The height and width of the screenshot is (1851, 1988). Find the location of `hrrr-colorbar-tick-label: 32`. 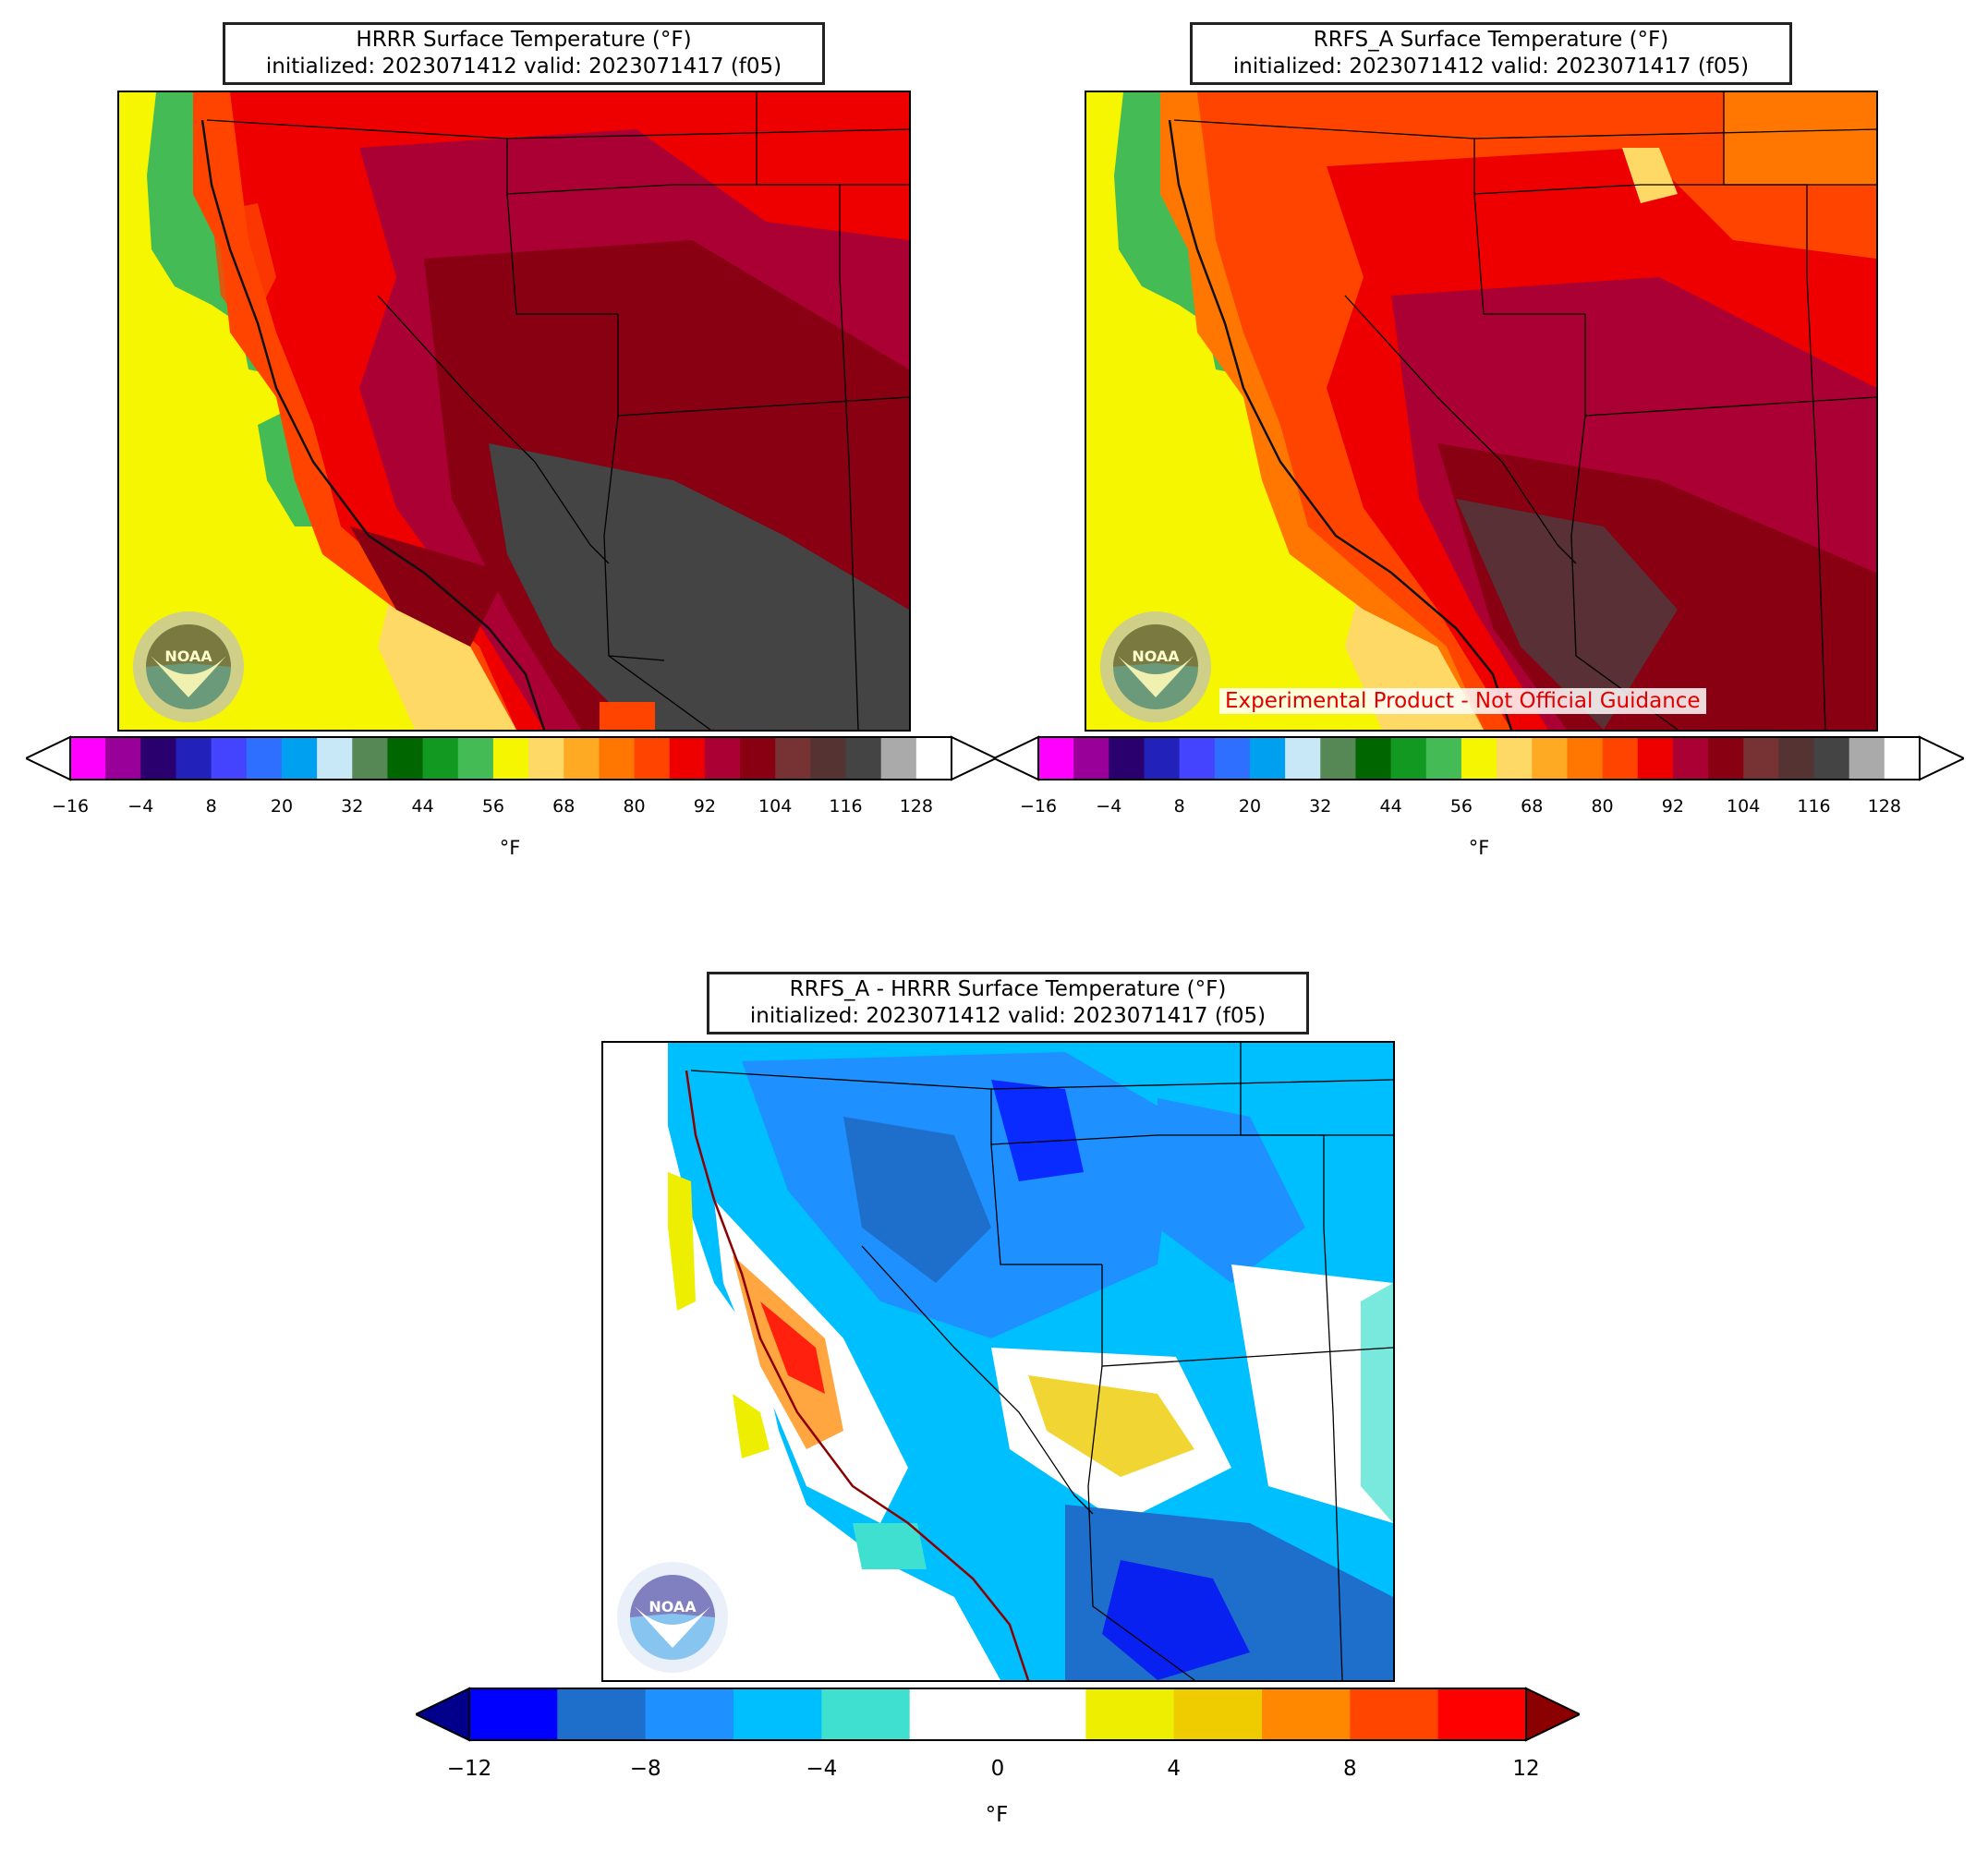

hrrr-colorbar-tick-label: 32 is located at coordinates (352, 807).